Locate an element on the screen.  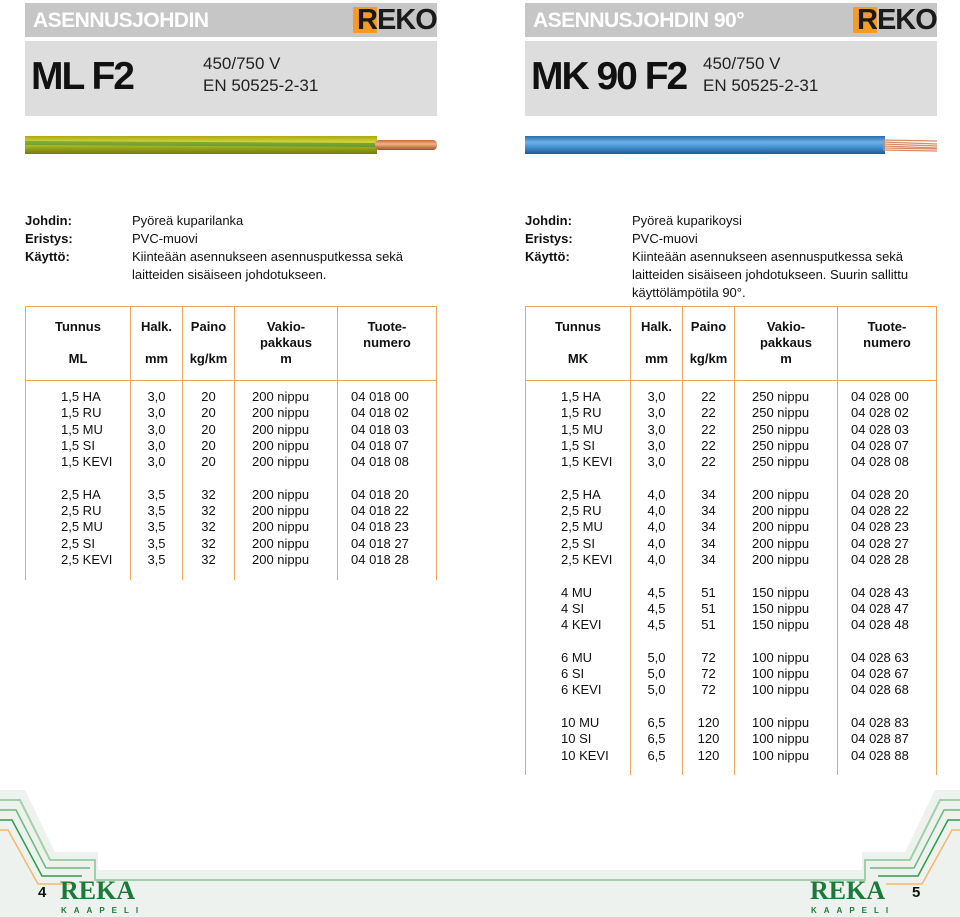
header-line: pakkaus is located at coordinates (286, 342).